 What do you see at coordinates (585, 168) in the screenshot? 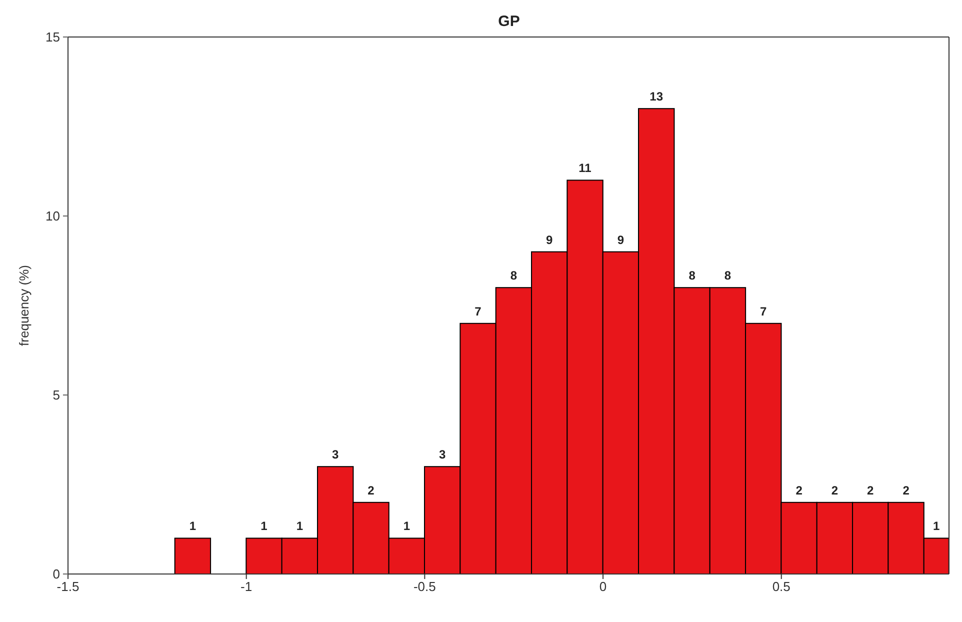
I see `data-label: 11` at bounding box center [585, 168].